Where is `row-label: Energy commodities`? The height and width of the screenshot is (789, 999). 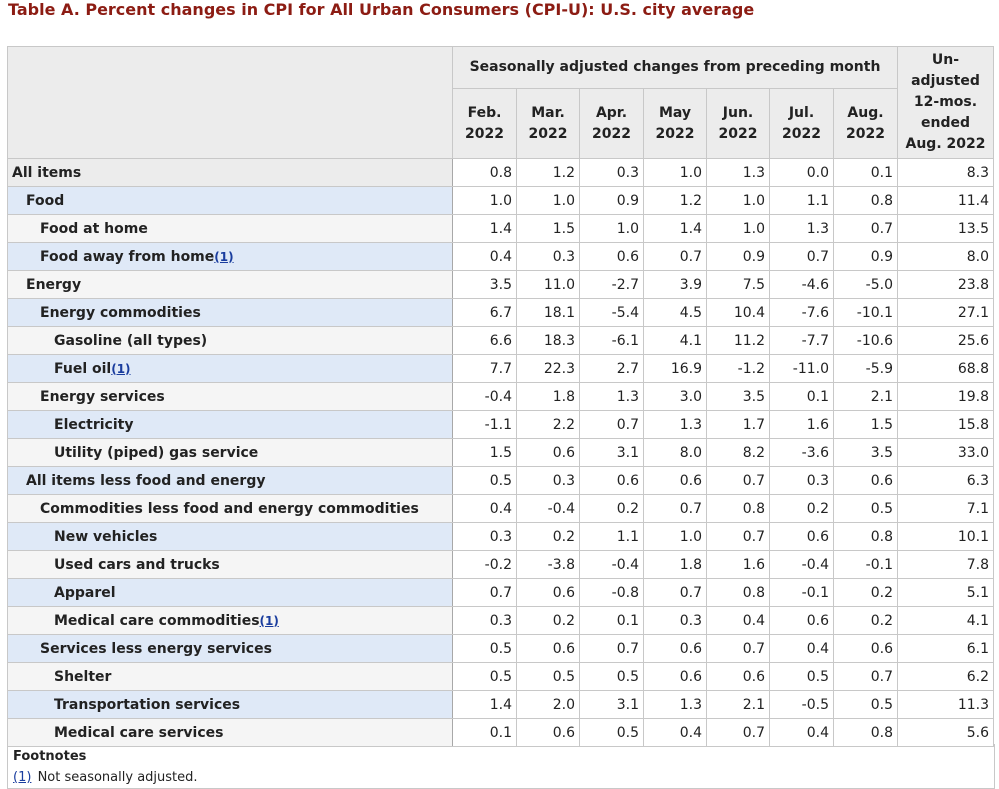 row-label: Energy commodities is located at coordinates (230, 312).